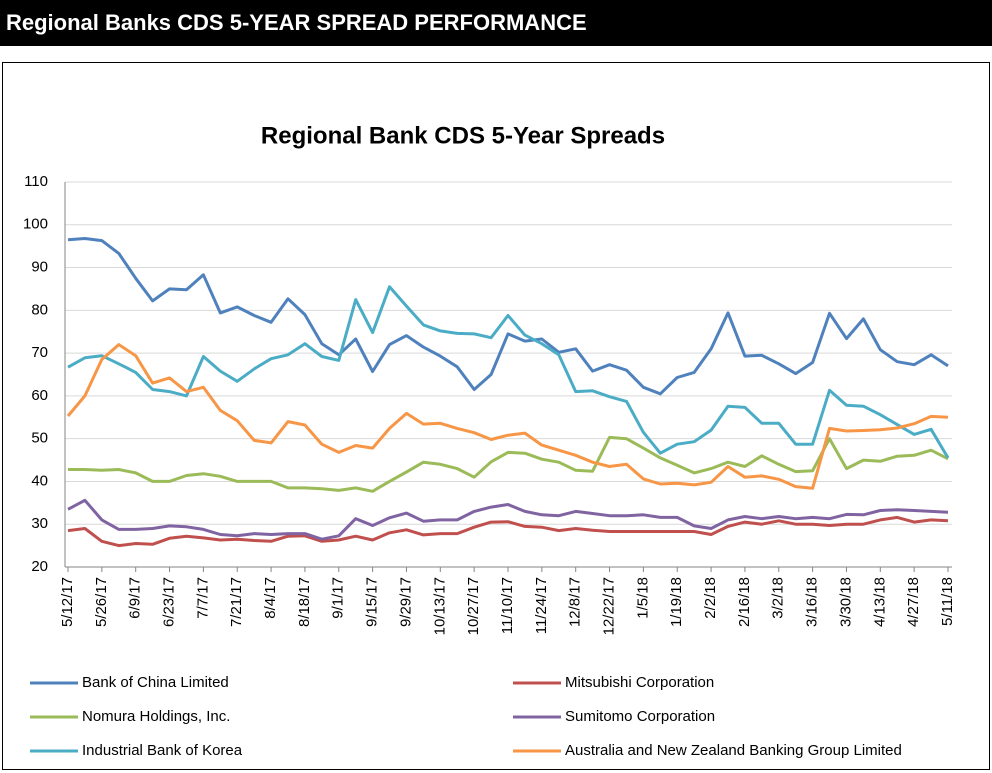 The height and width of the screenshot is (773, 992). What do you see at coordinates (778, 598) in the screenshot?
I see `x-tick-label: 3/2/18` at bounding box center [778, 598].